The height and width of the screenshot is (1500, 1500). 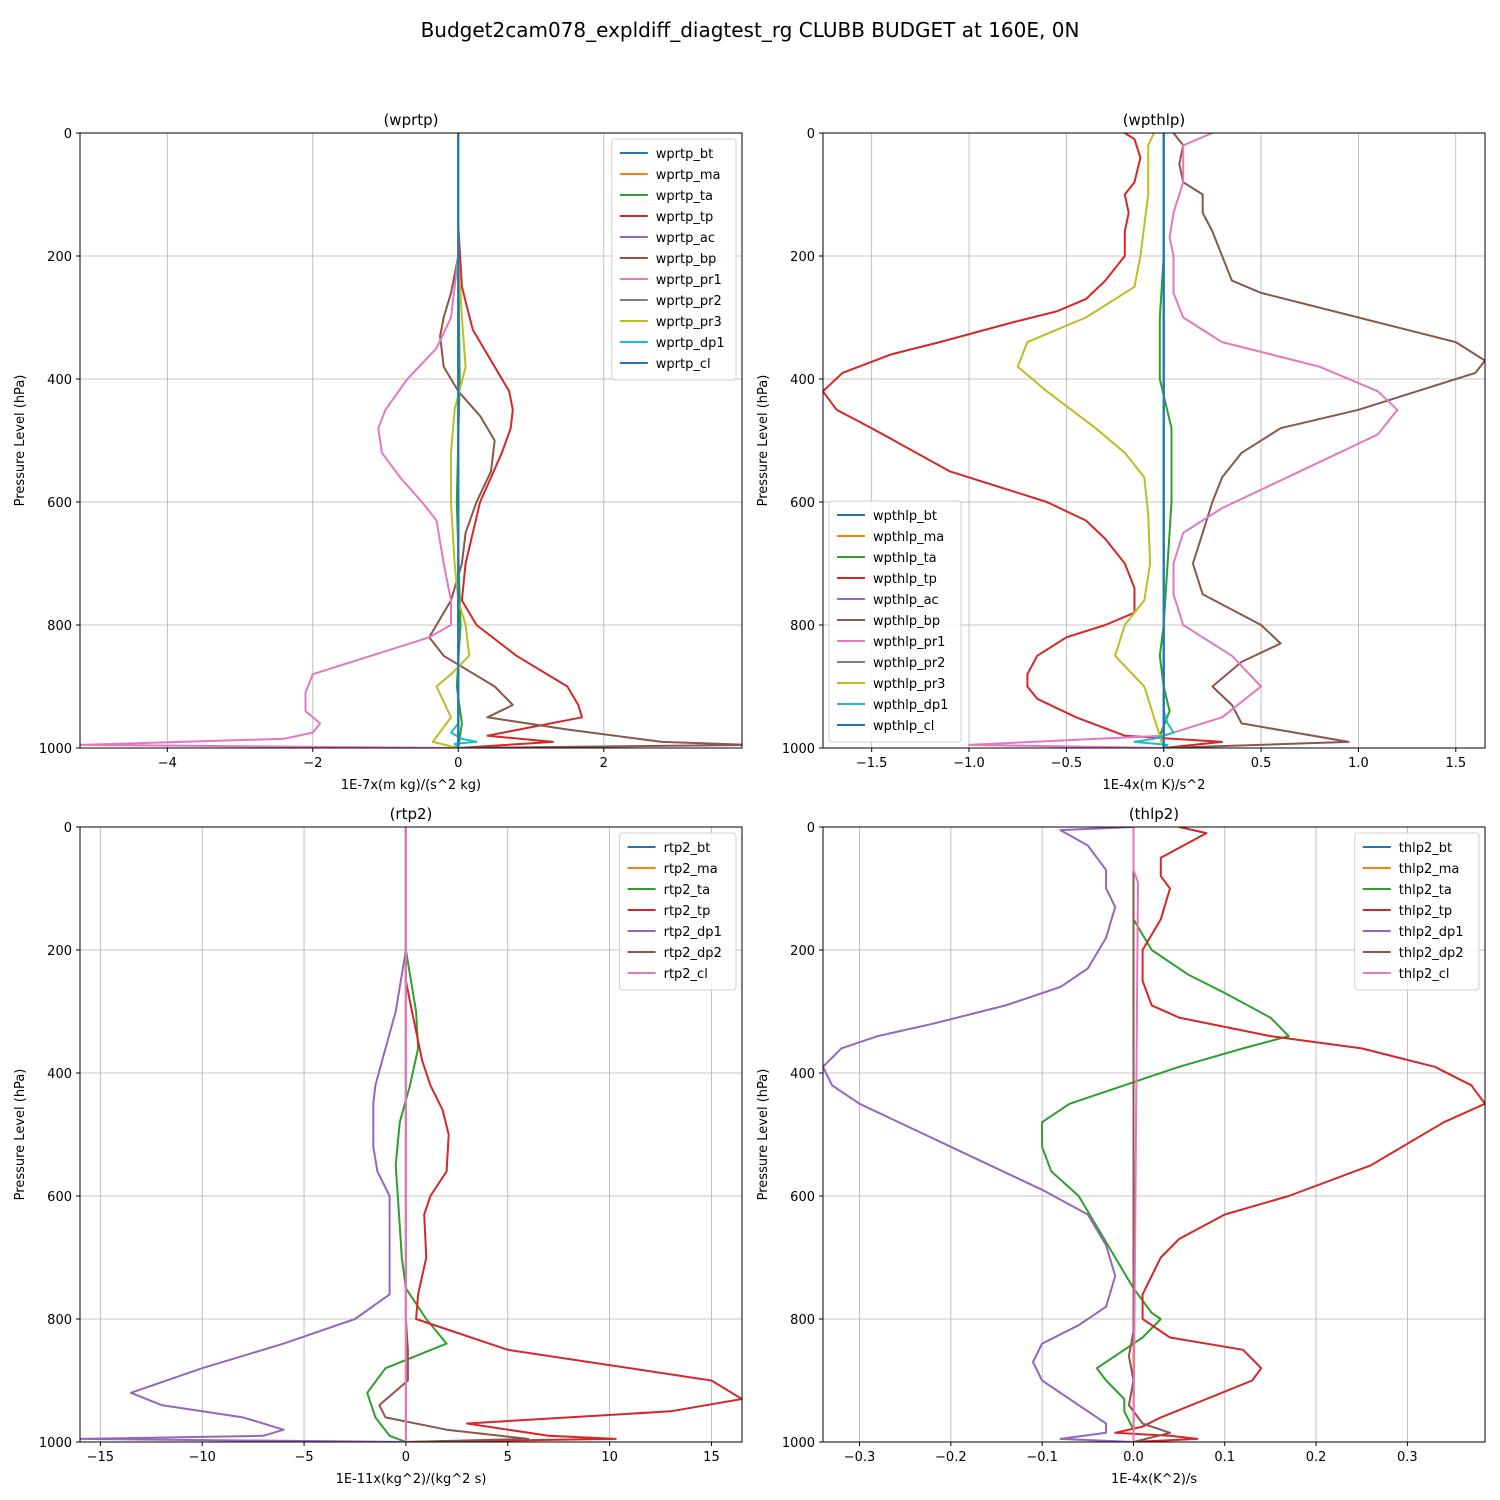 What do you see at coordinates (20, 441) in the screenshot?
I see `wprtp-ylabel: Pressure Level (hPa)` at bounding box center [20, 441].